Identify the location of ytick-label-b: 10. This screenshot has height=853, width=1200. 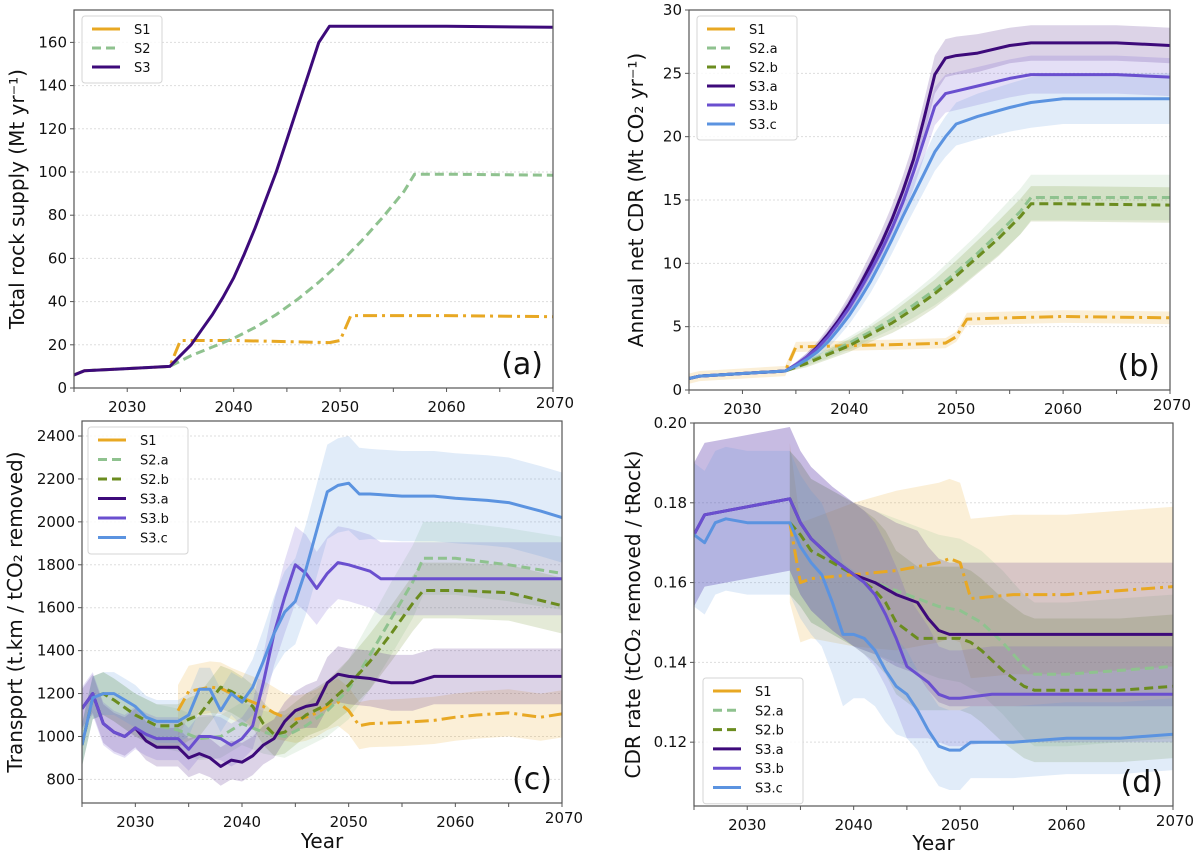
(672, 263).